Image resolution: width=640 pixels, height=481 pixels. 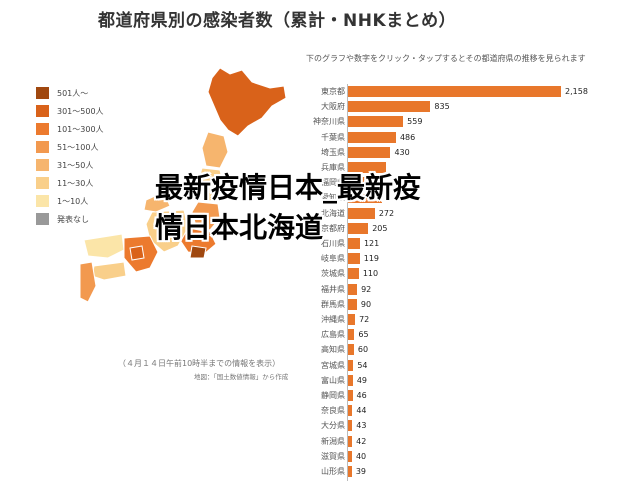 I want to click on bar-value-label: 49, so click(x=362, y=380).